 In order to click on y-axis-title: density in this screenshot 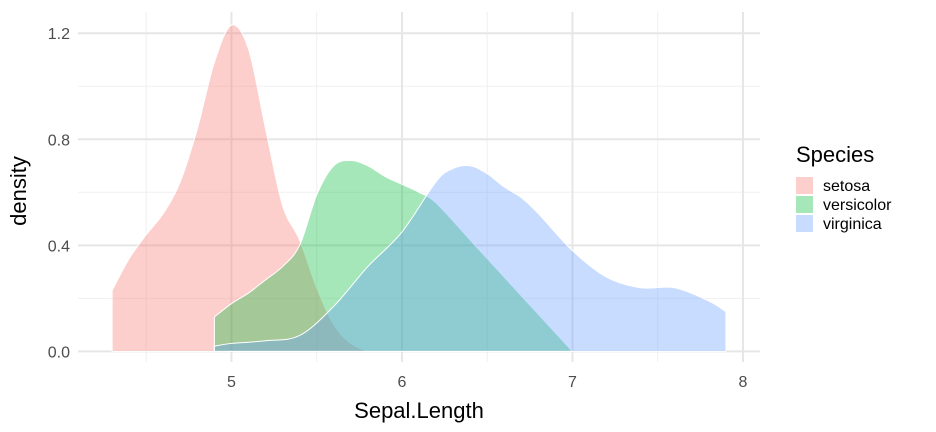, I will do `click(18, 191)`.